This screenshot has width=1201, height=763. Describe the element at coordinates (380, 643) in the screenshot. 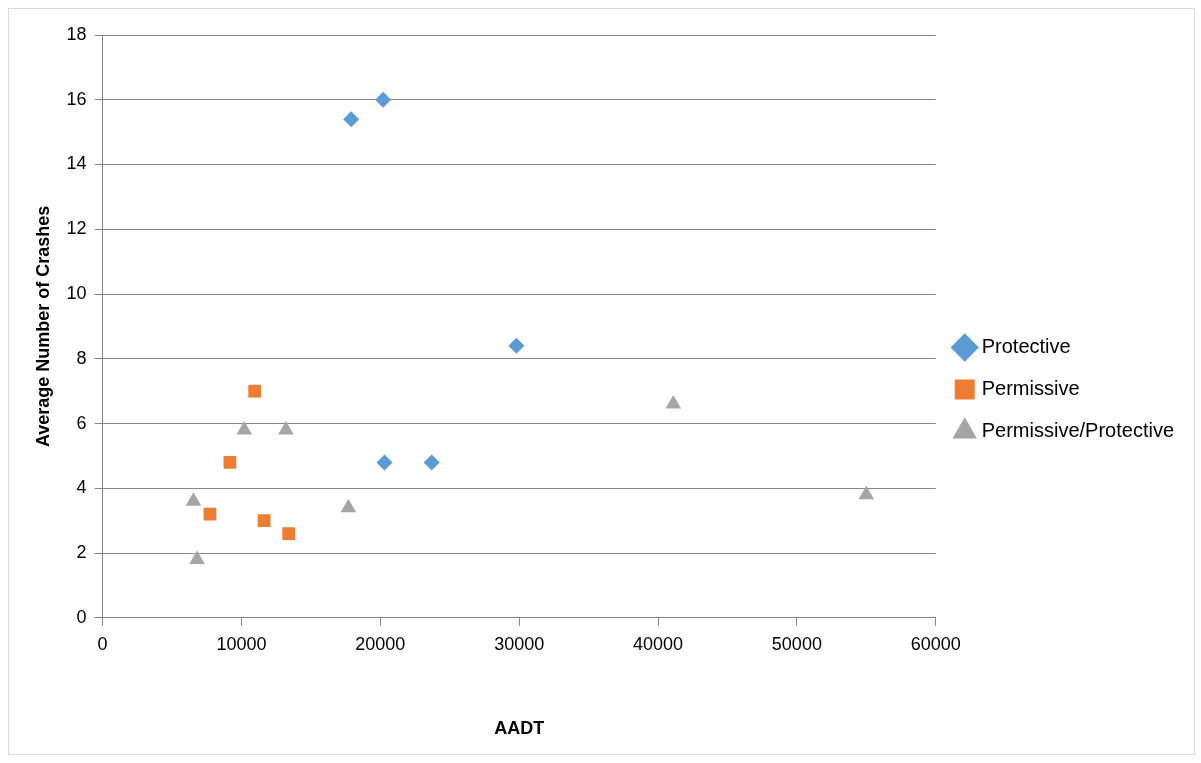

I see `x-tick-label: 20000` at that location.